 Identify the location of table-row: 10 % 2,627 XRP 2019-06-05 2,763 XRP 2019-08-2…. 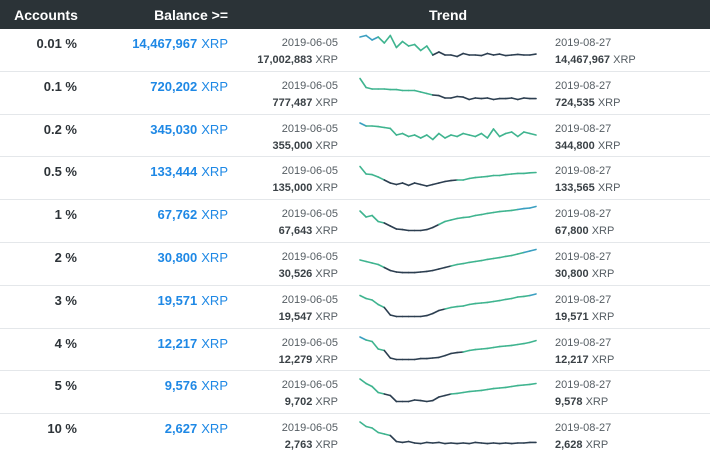
(355, 435).